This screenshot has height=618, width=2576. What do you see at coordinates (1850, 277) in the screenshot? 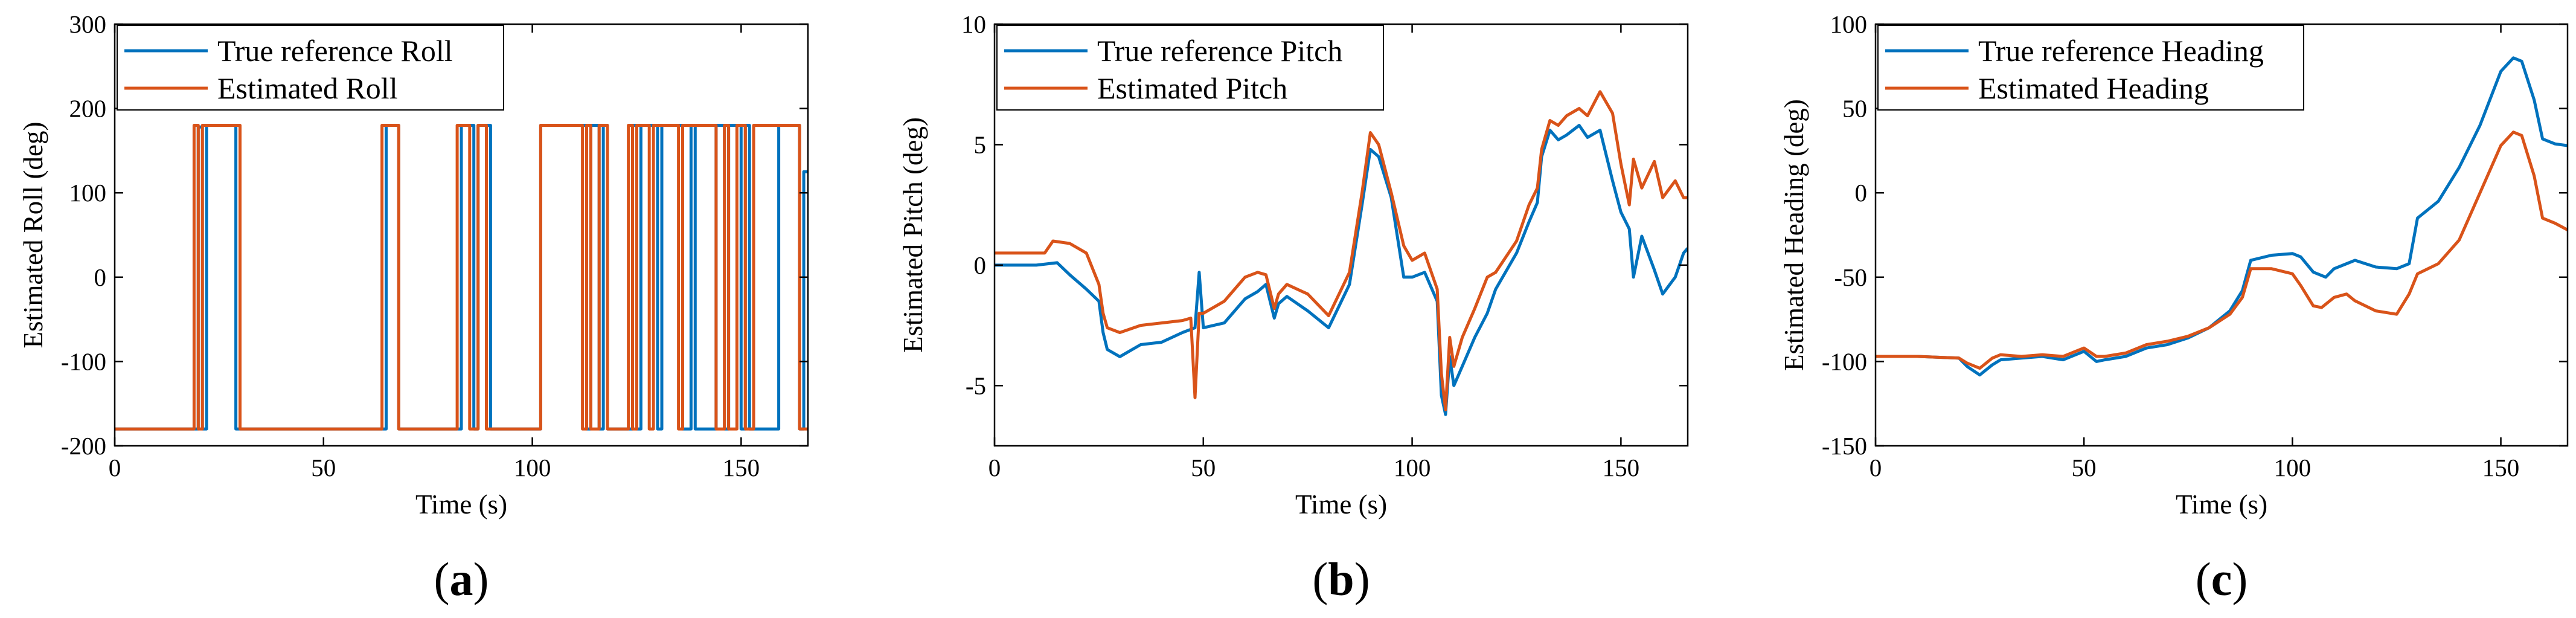
I see `y-tick-label: -50` at bounding box center [1850, 277].